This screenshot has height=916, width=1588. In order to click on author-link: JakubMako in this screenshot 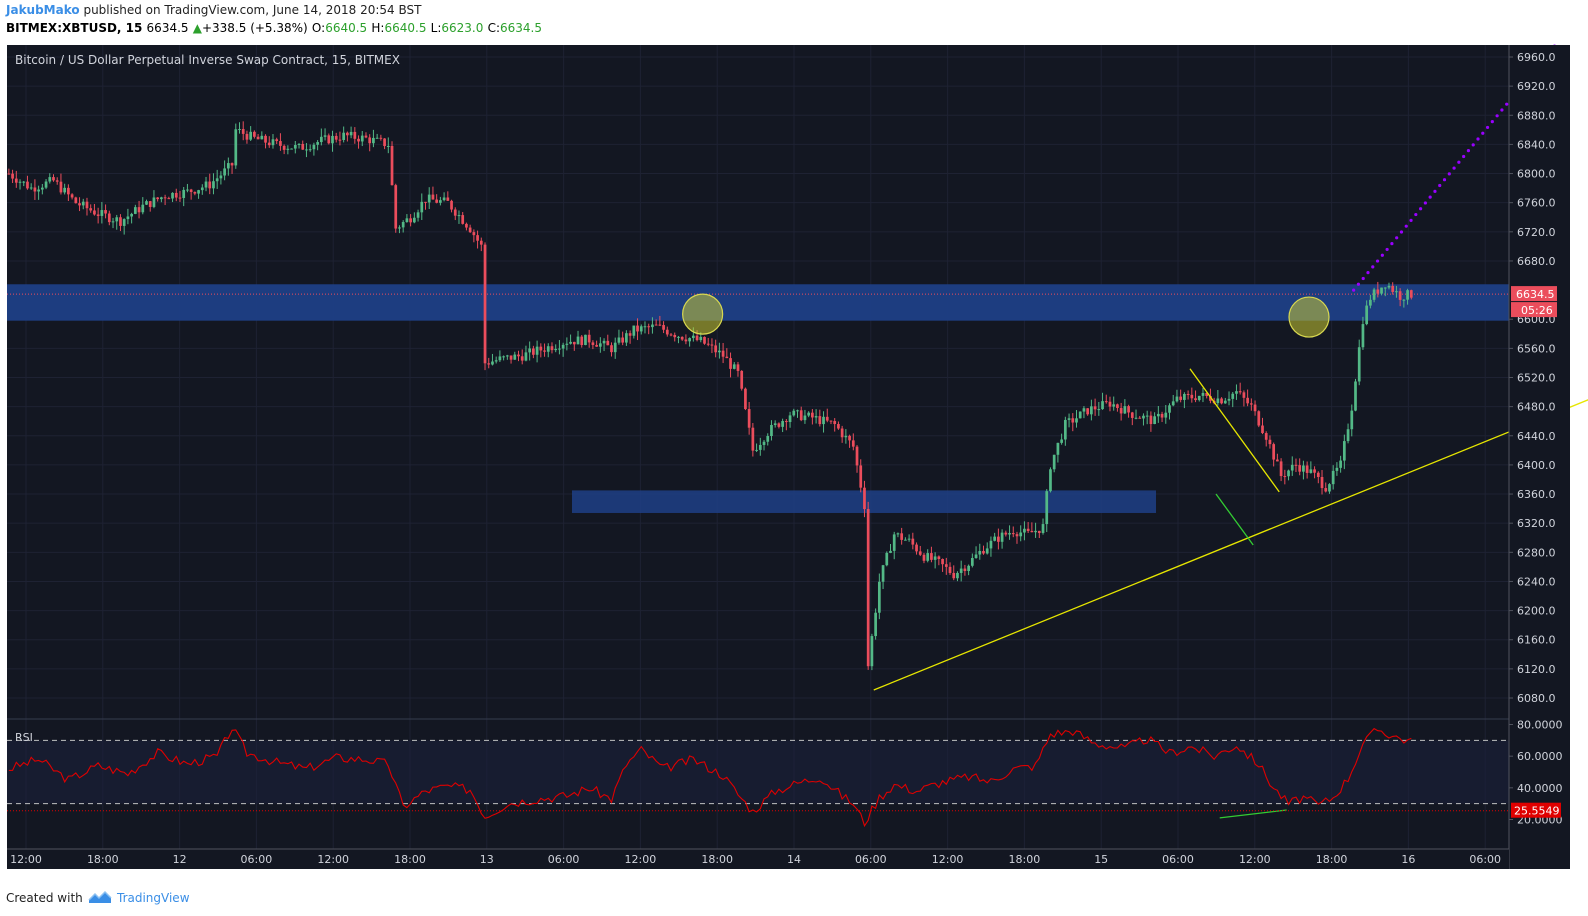, I will do `click(43, 10)`.